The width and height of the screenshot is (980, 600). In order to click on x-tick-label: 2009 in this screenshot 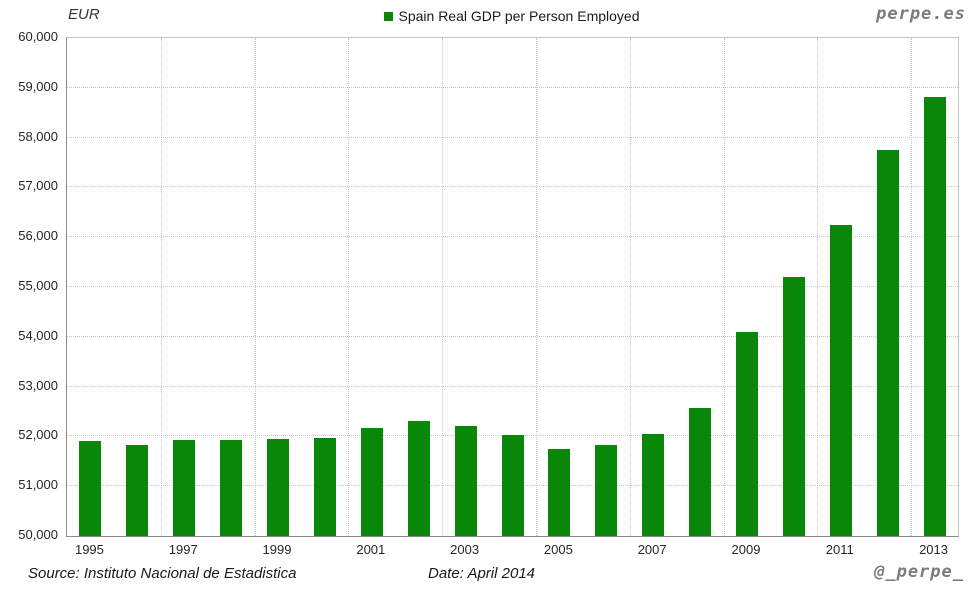, I will do `click(746, 549)`.